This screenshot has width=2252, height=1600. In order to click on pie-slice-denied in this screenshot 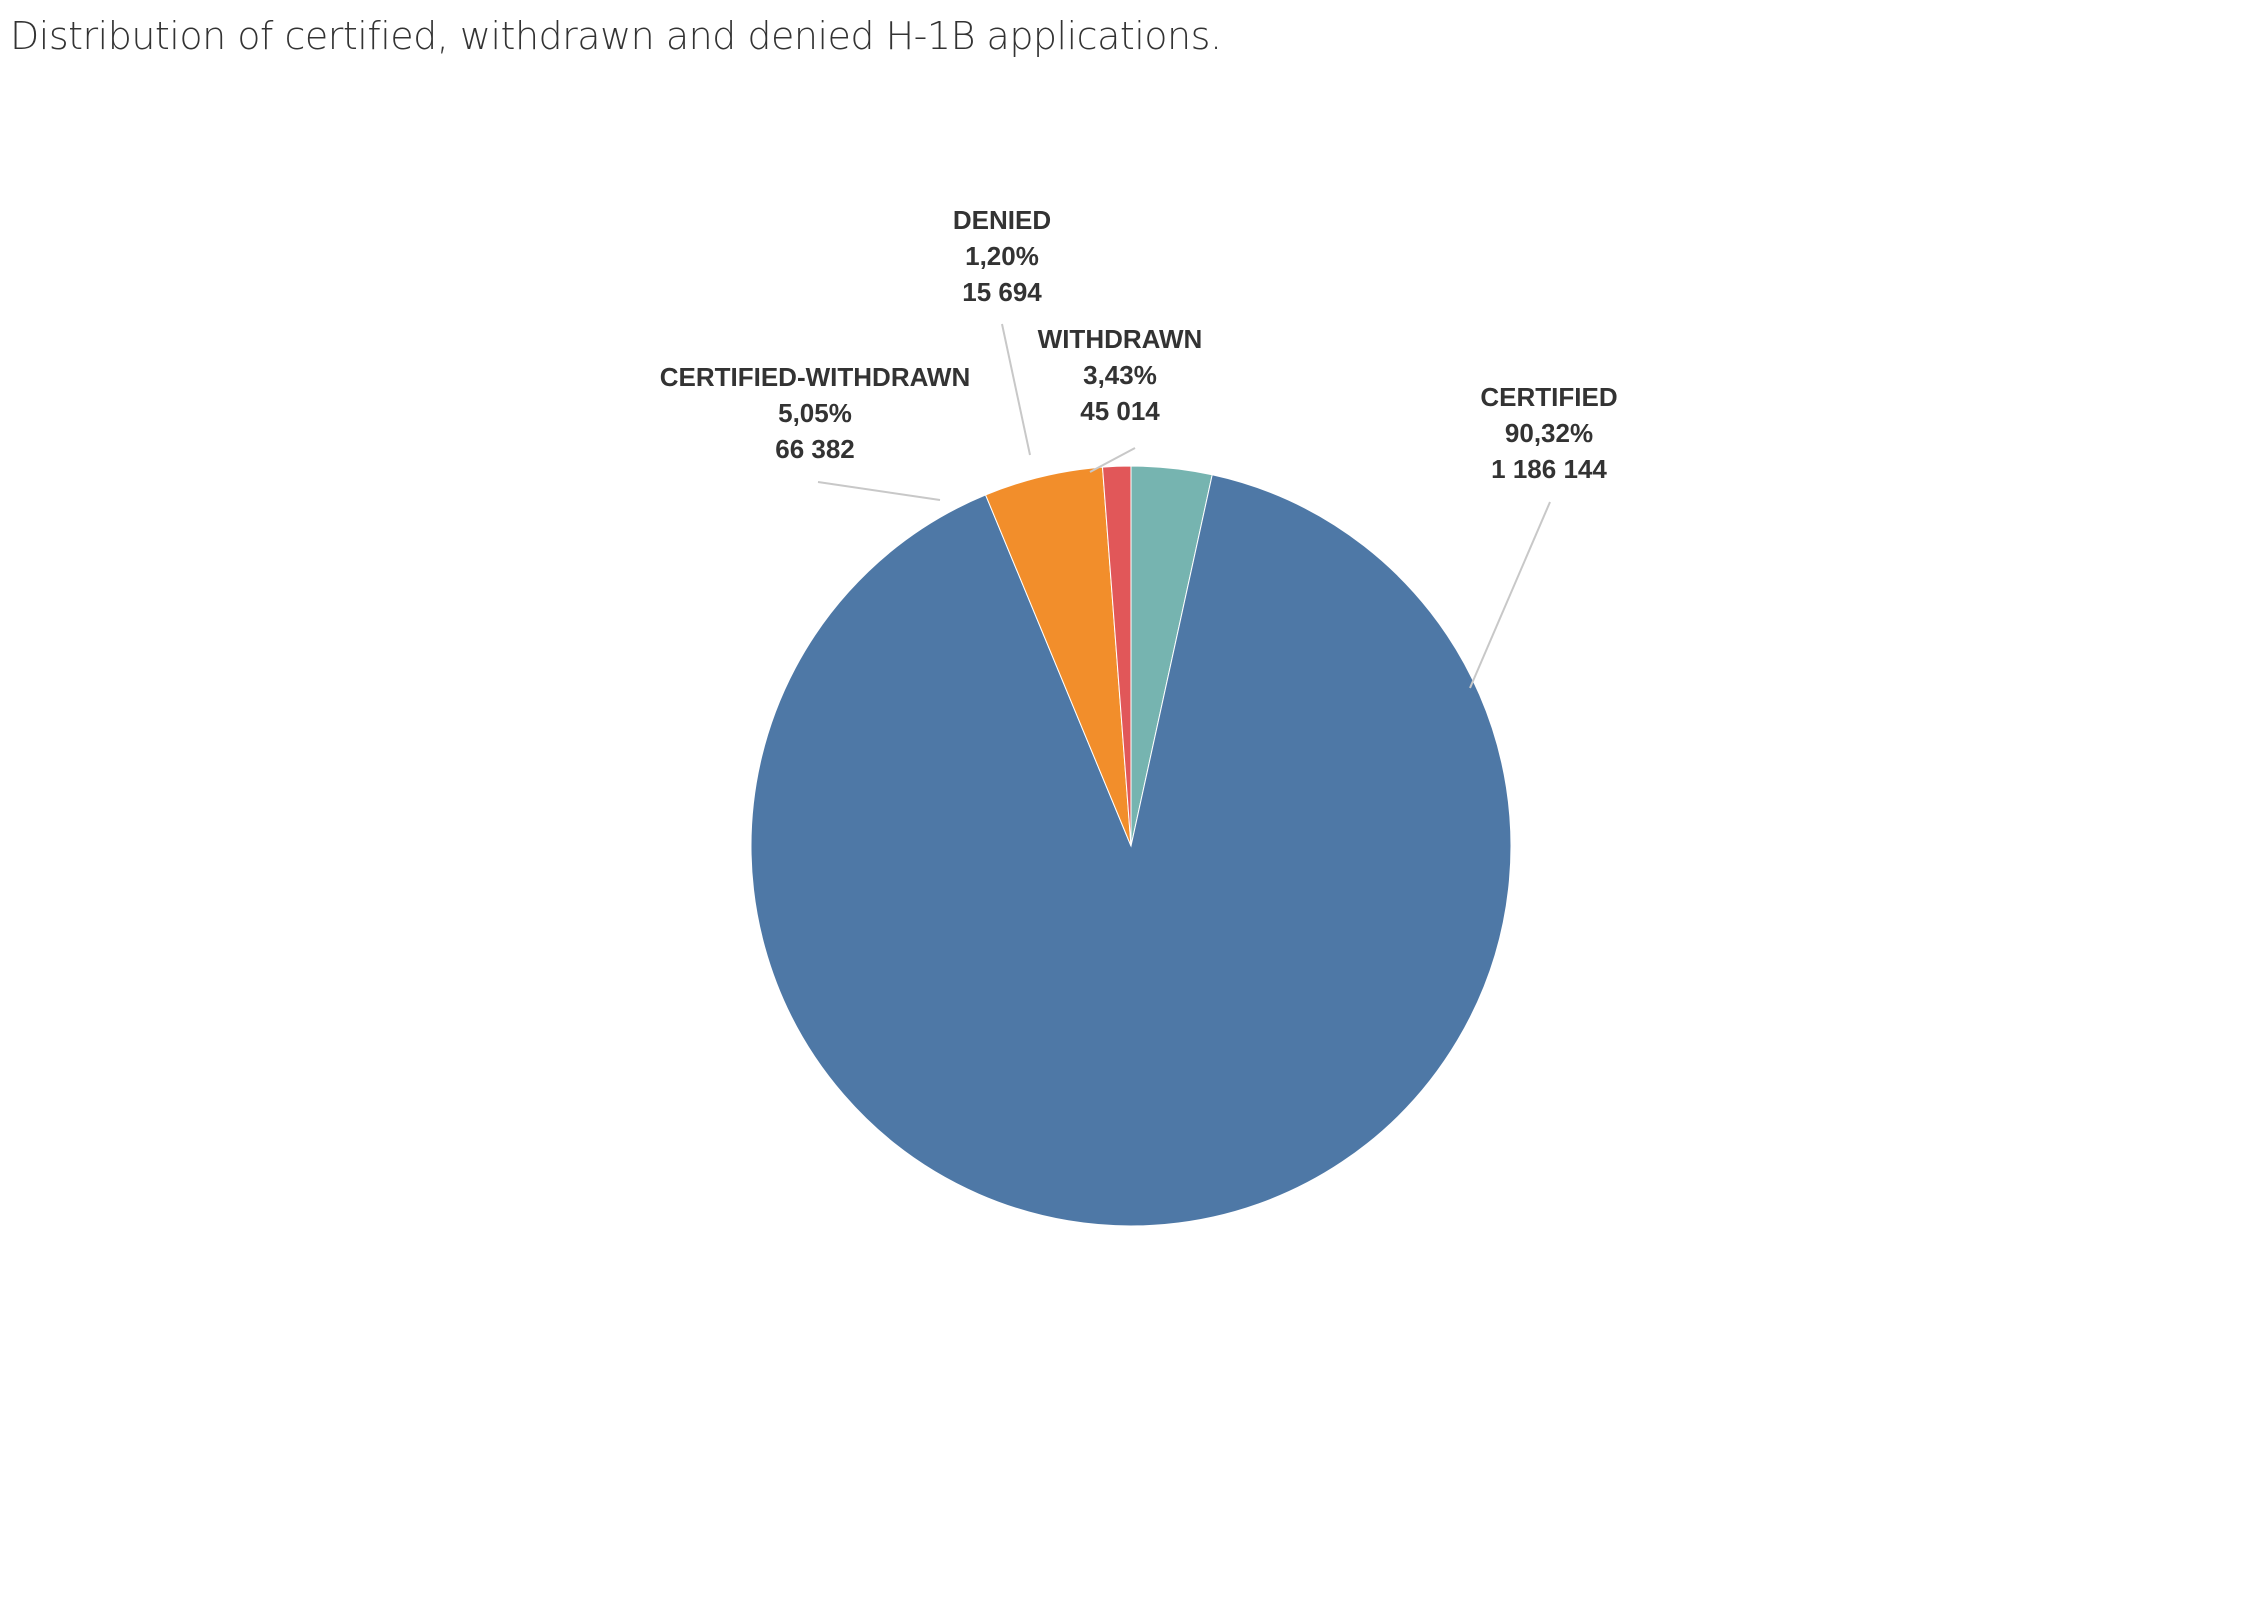, I will do `click(1116, 656)`.